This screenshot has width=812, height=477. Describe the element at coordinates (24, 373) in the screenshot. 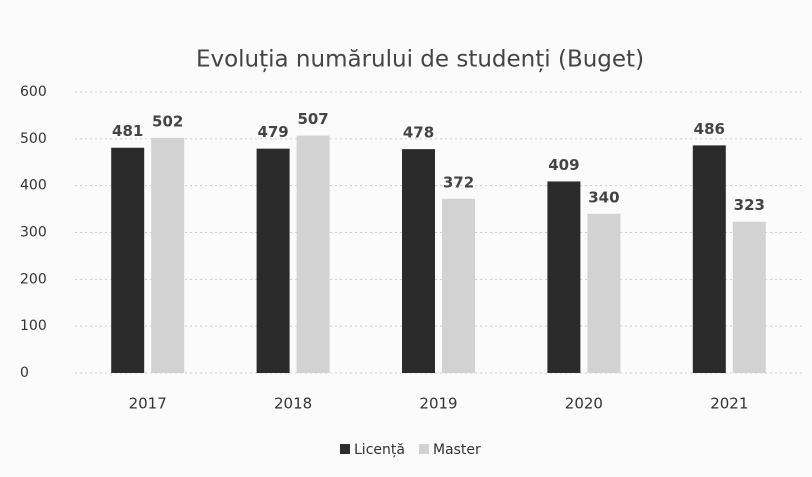

I see `y-tick-label: 0` at that location.